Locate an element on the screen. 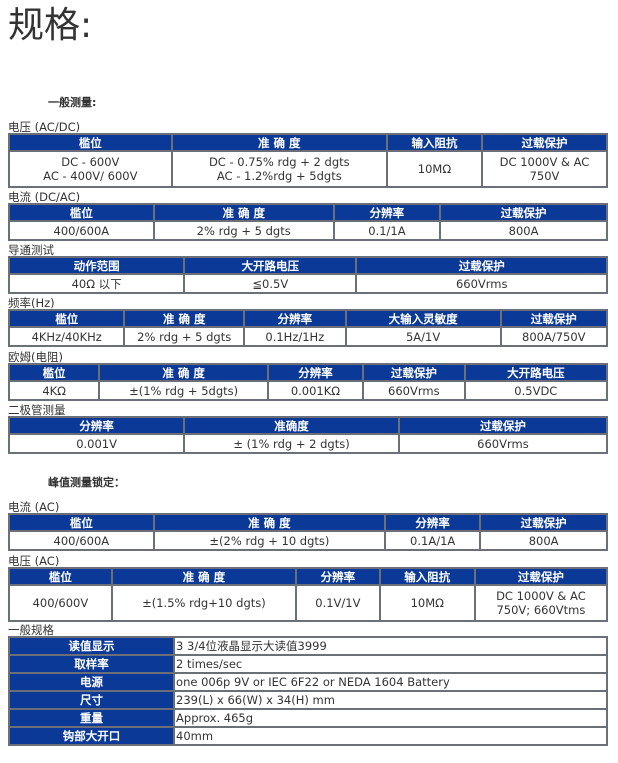 The width and height of the screenshot is (618, 763). table-row: 读值显示 3 3/4位液晶显示大读值3999 is located at coordinates (307, 646).